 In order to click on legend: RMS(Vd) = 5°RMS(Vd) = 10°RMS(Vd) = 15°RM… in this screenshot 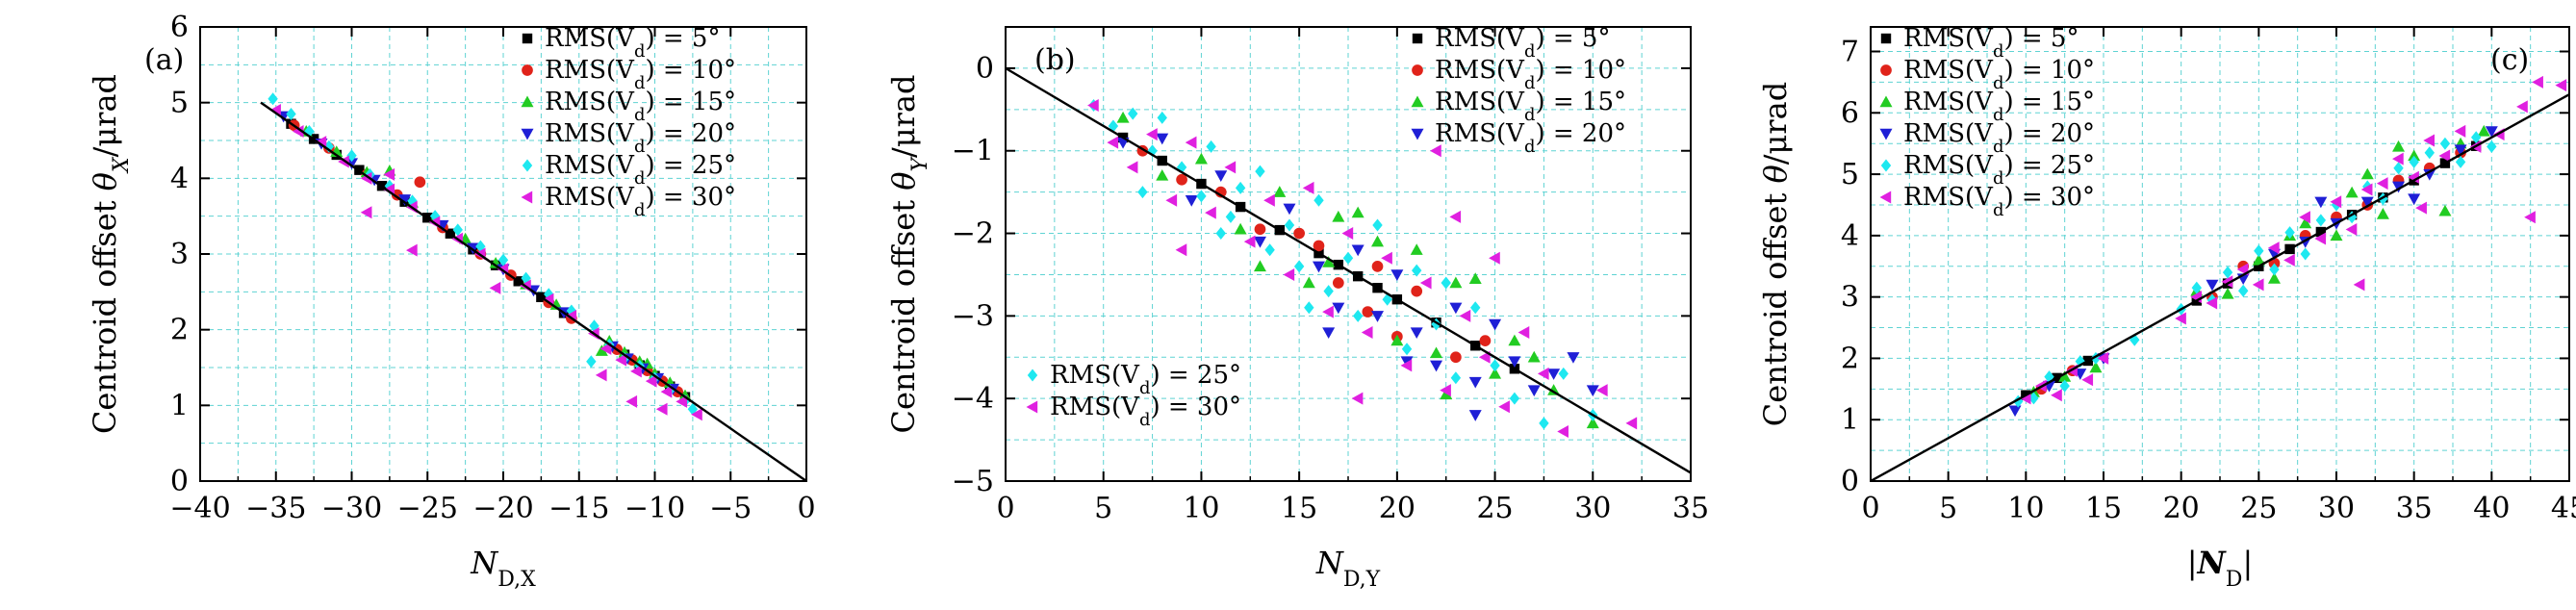, I will do `click(1518, 90)`.